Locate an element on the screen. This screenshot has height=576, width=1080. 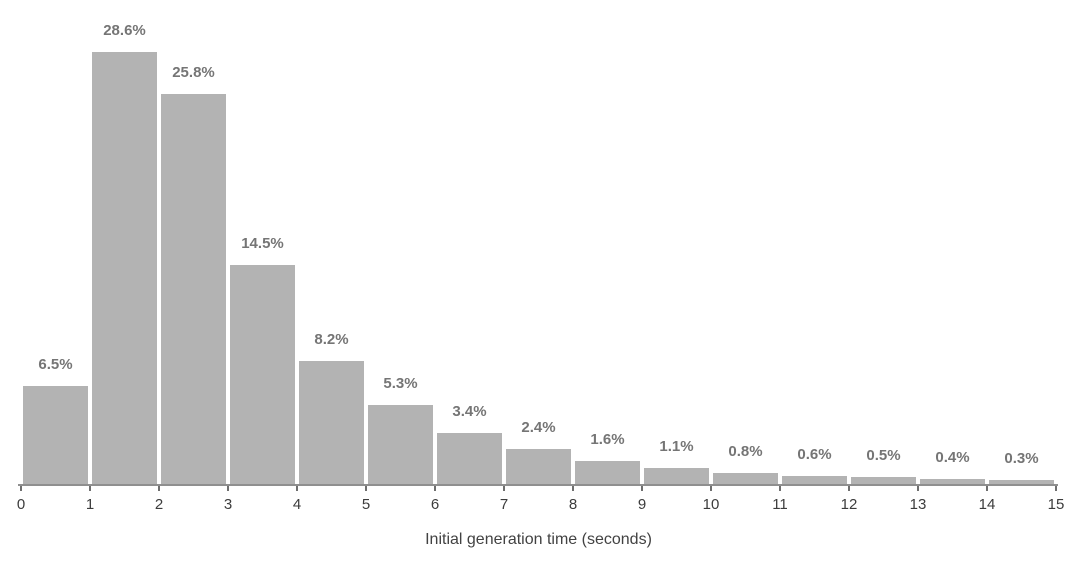
x-tick-label: 3 is located at coordinates (228, 504).